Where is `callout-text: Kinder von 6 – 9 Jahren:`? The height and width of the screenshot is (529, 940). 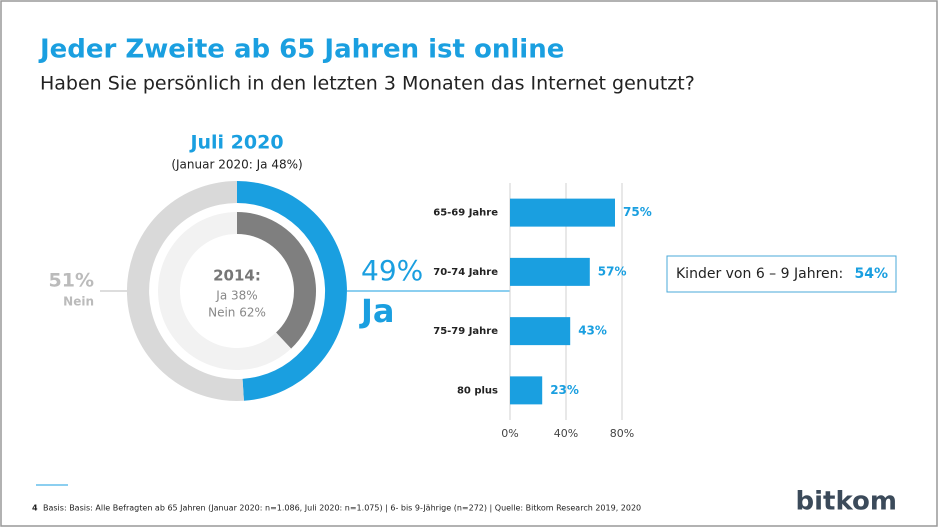
callout-text: Kinder von 6 – 9 Jahren: is located at coordinates (759, 274).